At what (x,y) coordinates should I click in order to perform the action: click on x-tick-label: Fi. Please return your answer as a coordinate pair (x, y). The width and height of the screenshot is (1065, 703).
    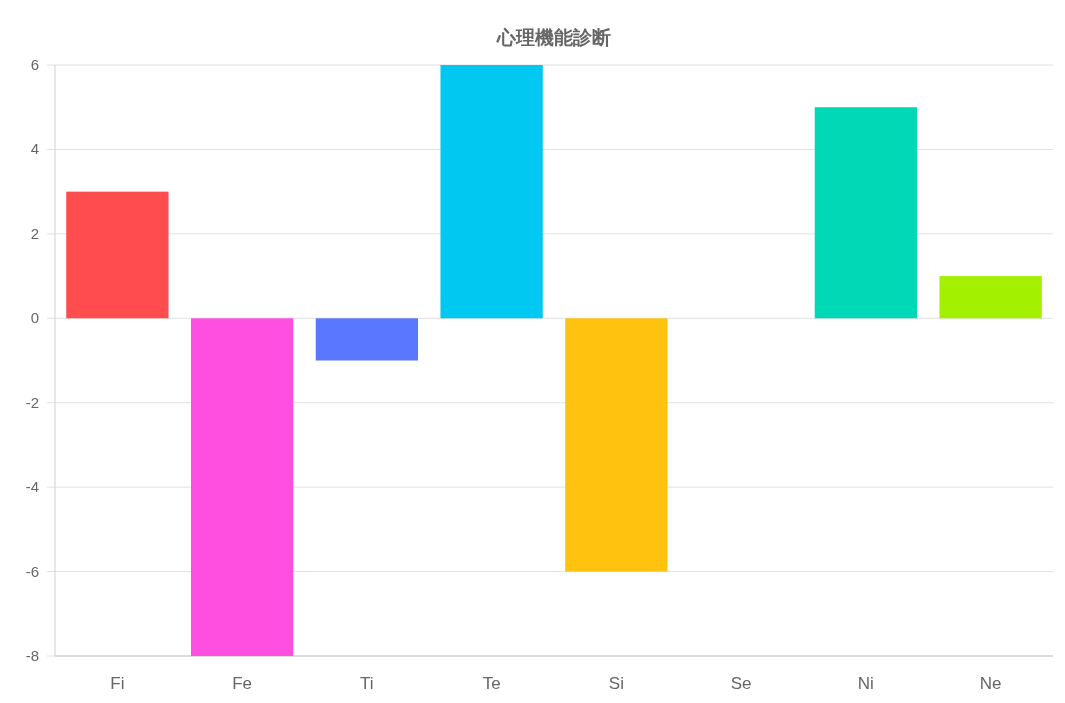
    Looking at the image, I should click on (117, 683).